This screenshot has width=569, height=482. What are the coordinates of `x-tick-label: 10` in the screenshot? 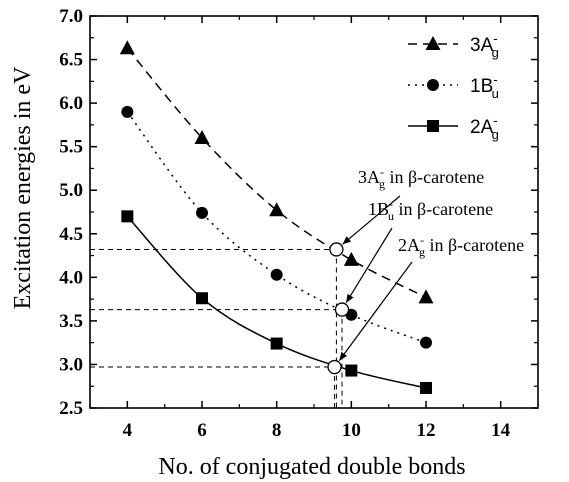 It's located at (351, 430).